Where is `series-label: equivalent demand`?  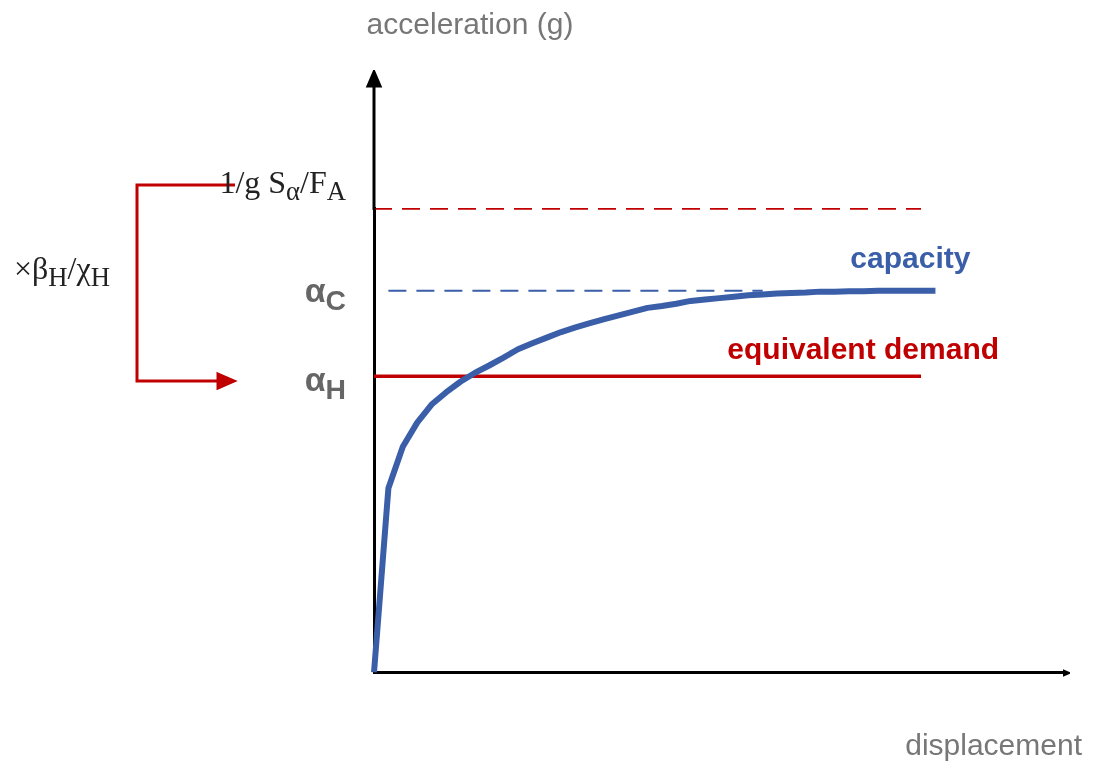 series-label: equivalent demand is located at coordinates (863, 349).